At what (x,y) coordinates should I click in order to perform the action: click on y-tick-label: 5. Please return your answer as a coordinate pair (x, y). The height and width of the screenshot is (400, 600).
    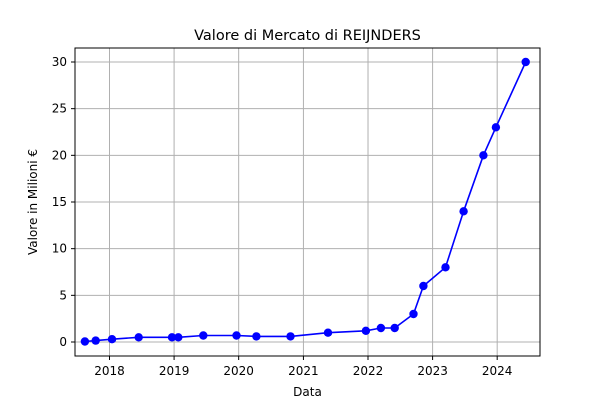
    Looking at the image, I should click on (63, 295).